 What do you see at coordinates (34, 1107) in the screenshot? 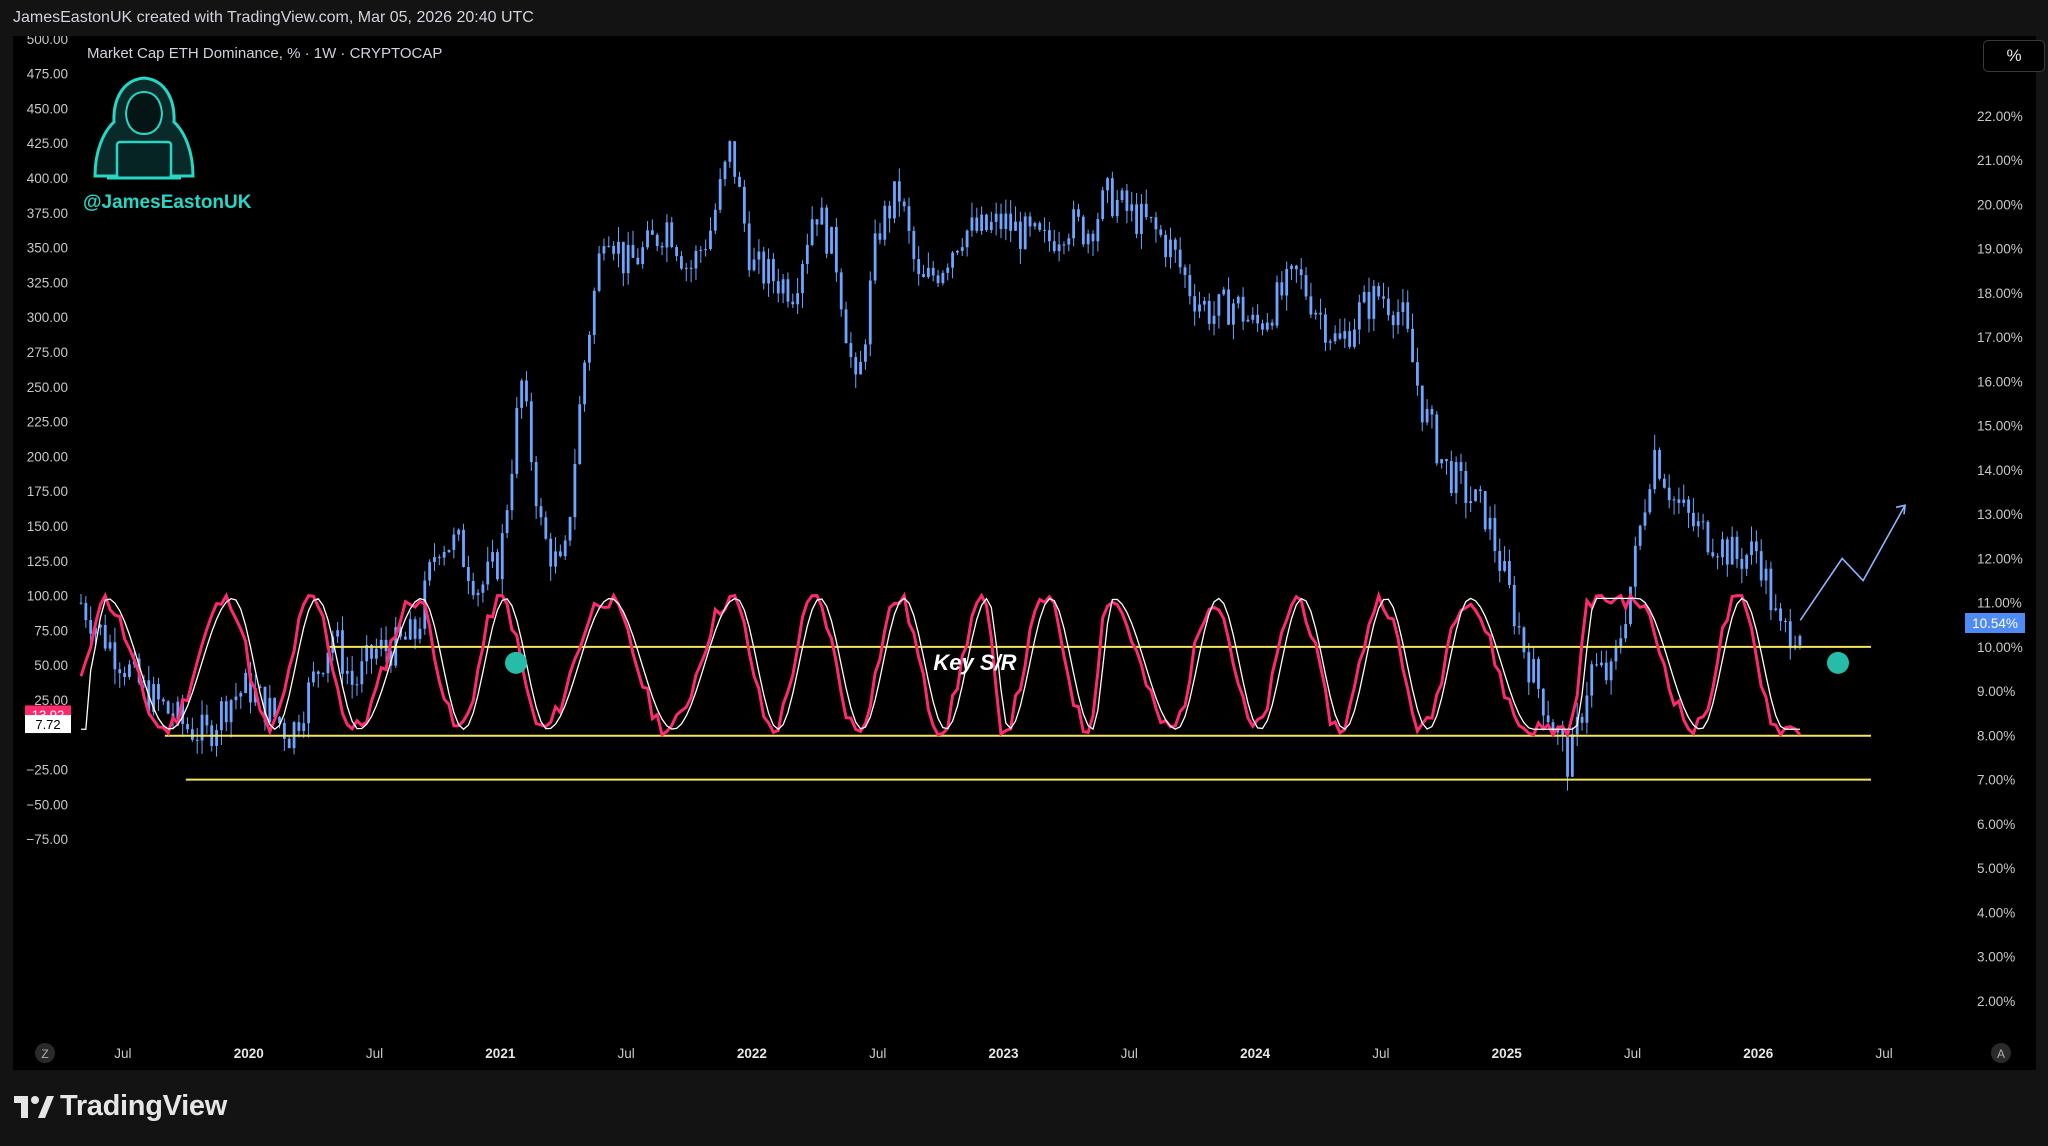
I see `tradingview-logo-icon` at bounding box center [34, 1107].